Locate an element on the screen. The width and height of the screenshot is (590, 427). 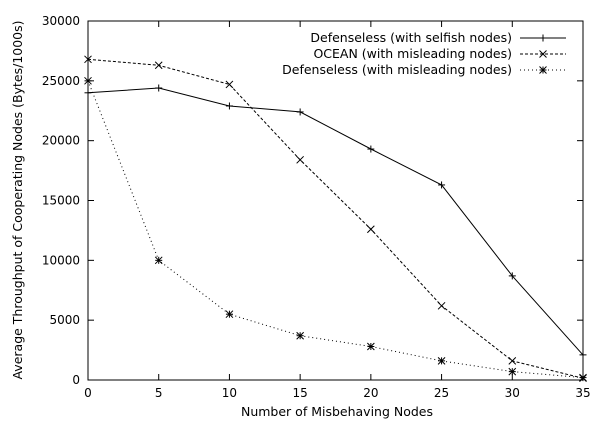
x-tick-label: 30 is located at coordinates (512, 393).